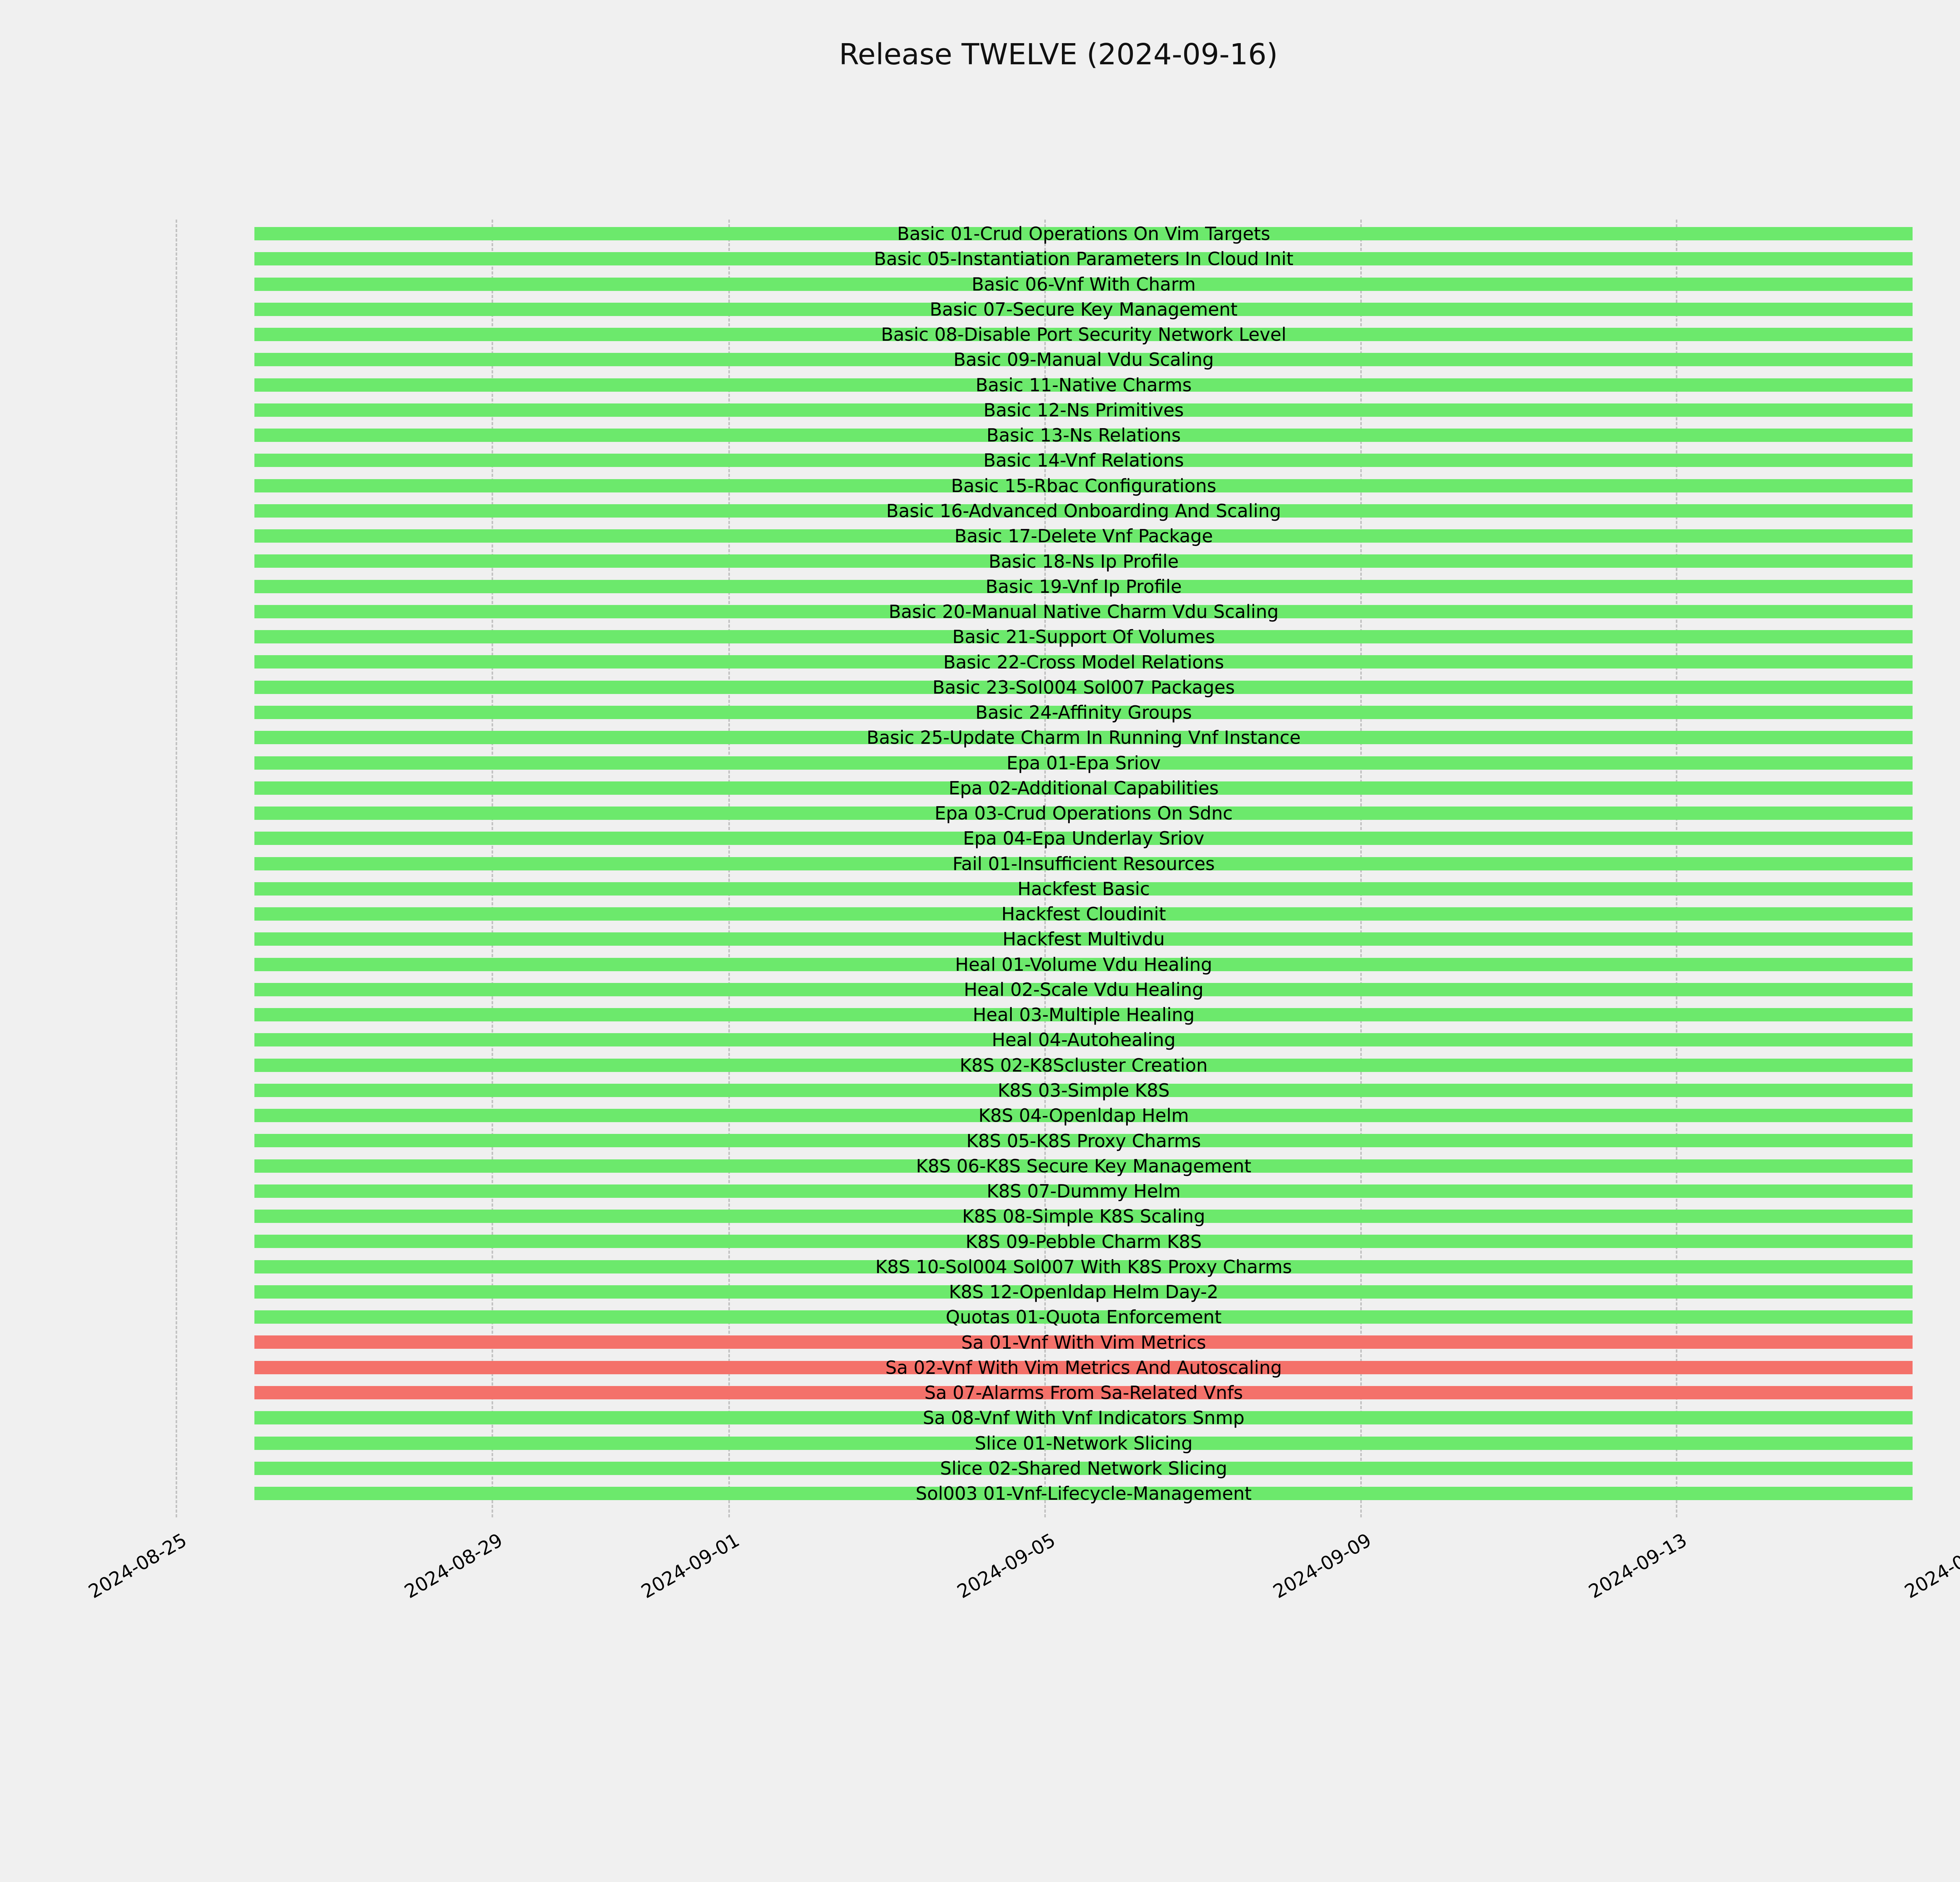 Image resolution: width=1960 pixels, height=1882 pixels. I want to click on gantt-row: Heal 03-Multiple Healing, so click(980, 1014).